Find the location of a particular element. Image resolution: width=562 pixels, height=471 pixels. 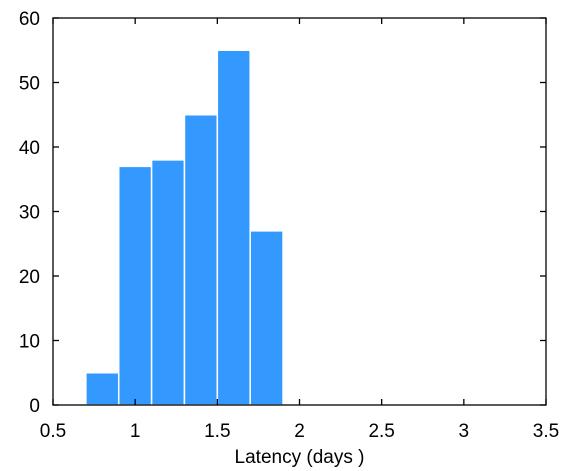

x-tick-label: 1.5 is located at coordinates (217, 431).